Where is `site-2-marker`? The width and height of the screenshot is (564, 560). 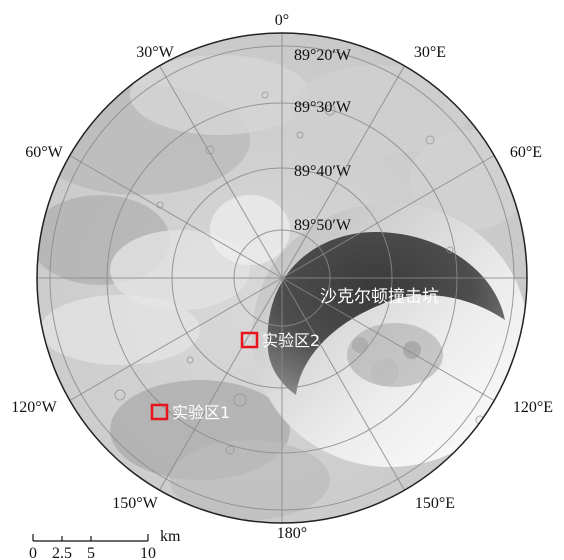 site-2-marker is located at coordinates (249, 340).